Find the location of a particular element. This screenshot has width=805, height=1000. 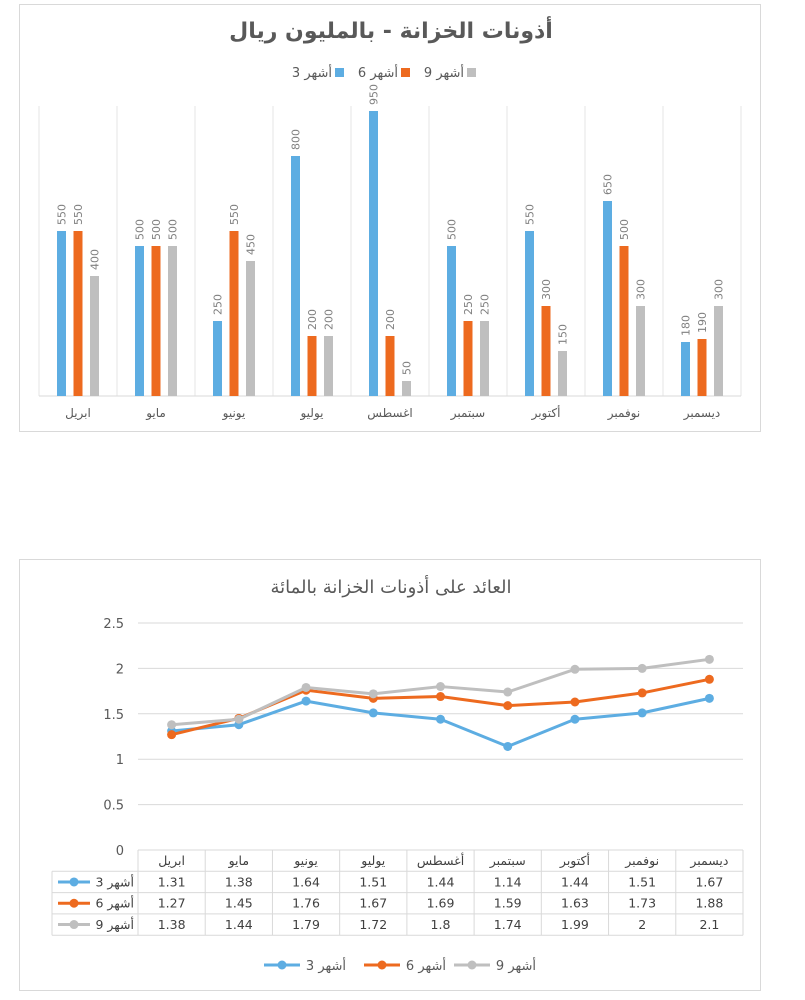

y-tick-label: 0 is located at coordinates (120, 851).